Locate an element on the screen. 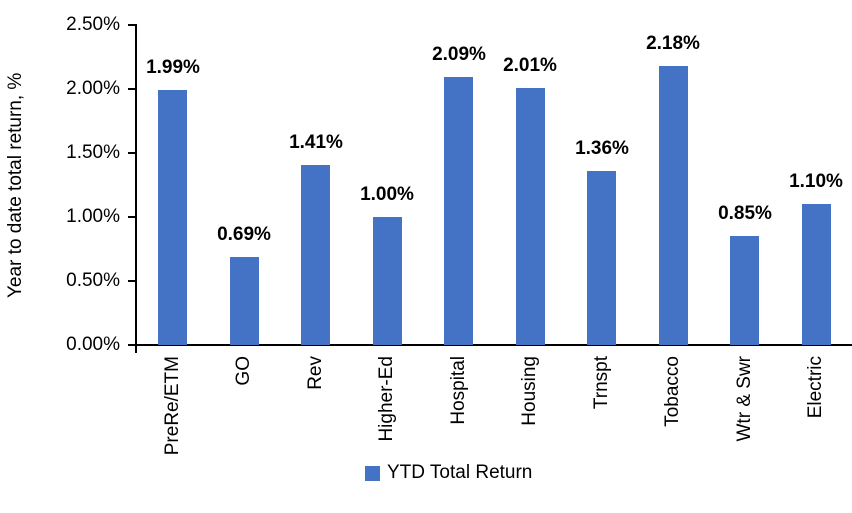  y-axis-line is located at coordinates (136, 188).